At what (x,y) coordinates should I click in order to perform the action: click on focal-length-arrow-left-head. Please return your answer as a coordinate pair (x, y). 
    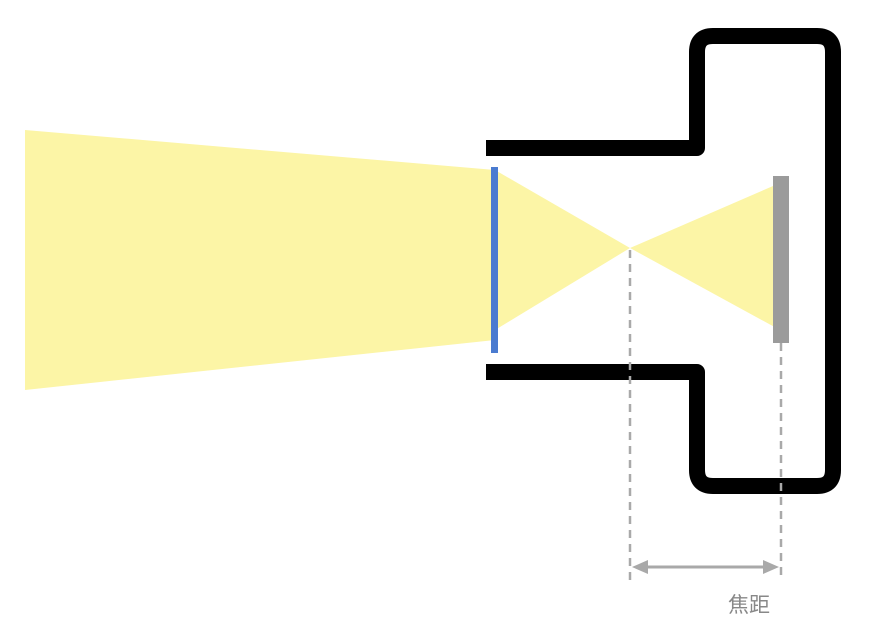
    Looking at the image, I should click on (640, 567).